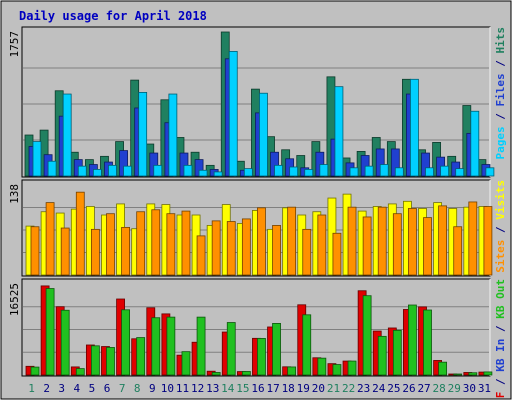 Image resolution: width=512 pixels, height=400 pixels. Describe the element at coordinates (107, 388) in the screenshot. I see `day-label-6: 6` at that location.